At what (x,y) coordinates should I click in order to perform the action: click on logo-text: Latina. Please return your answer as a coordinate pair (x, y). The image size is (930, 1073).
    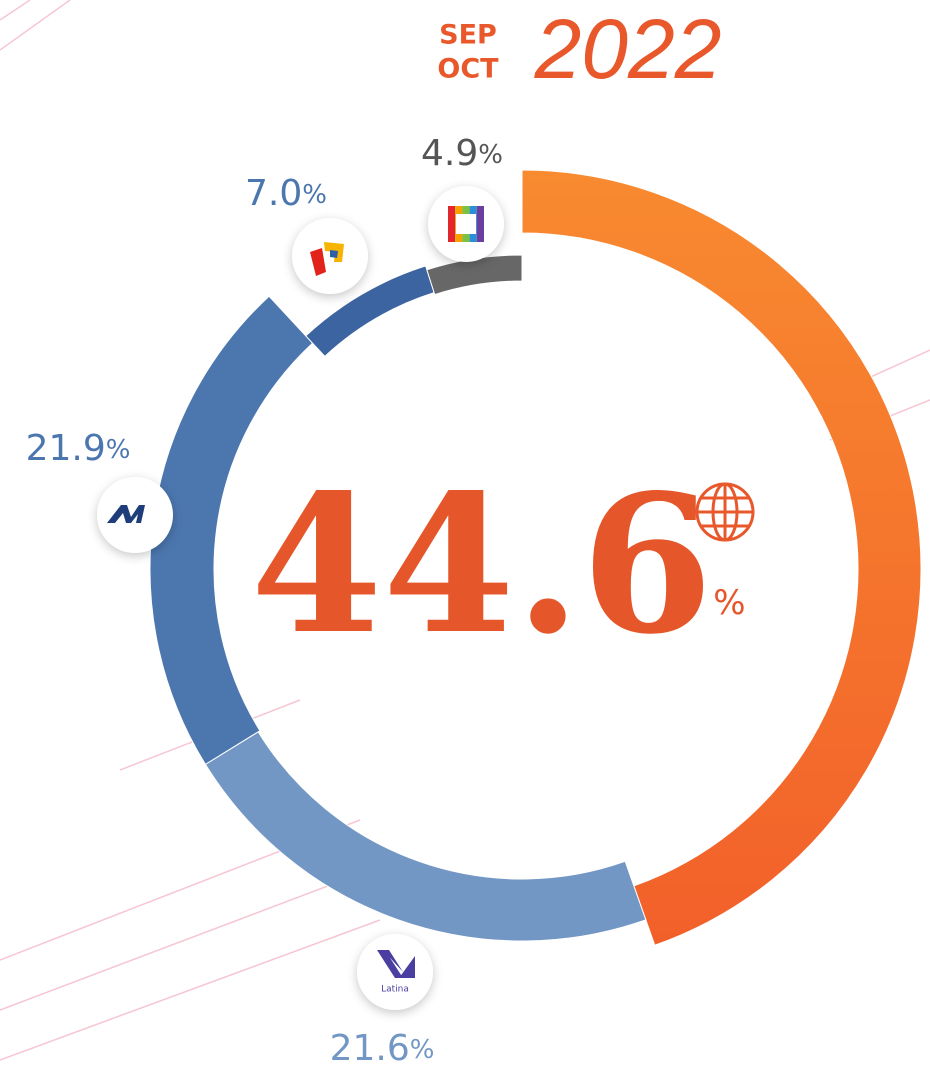
    Looking at the image, I should click on (395, 990).